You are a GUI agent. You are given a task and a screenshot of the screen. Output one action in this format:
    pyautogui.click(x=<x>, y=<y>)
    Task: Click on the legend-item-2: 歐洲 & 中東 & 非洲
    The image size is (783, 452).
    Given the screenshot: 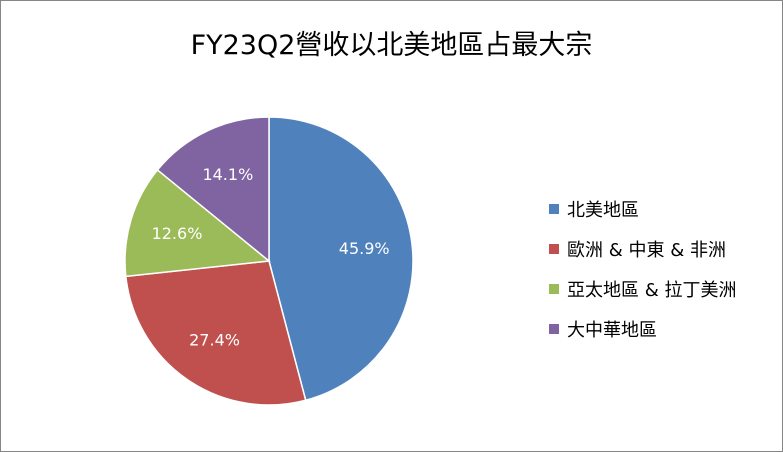 What is the action you would take?
    pyautogui.click(x=642, y=249)
    